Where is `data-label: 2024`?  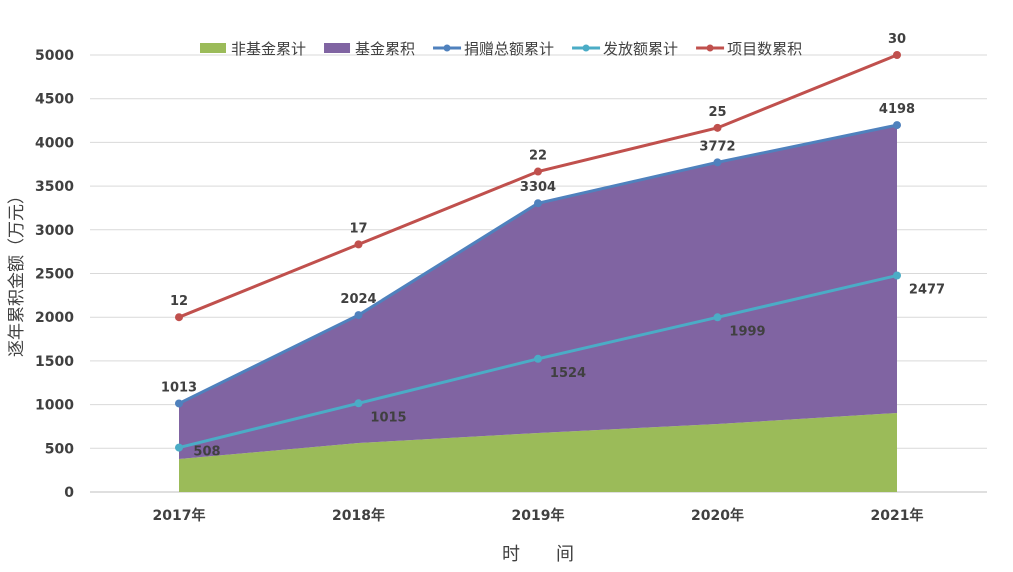 data-label: 2024 is located at coordinates (358, 299).